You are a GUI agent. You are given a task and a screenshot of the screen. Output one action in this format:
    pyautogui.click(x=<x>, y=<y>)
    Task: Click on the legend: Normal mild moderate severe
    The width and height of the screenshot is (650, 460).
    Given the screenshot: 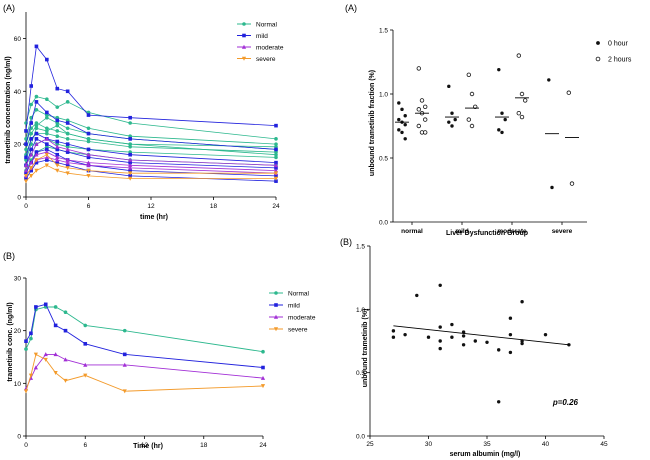 What is the action you would take?
    pyautogui.click(x=292, y=312)
    